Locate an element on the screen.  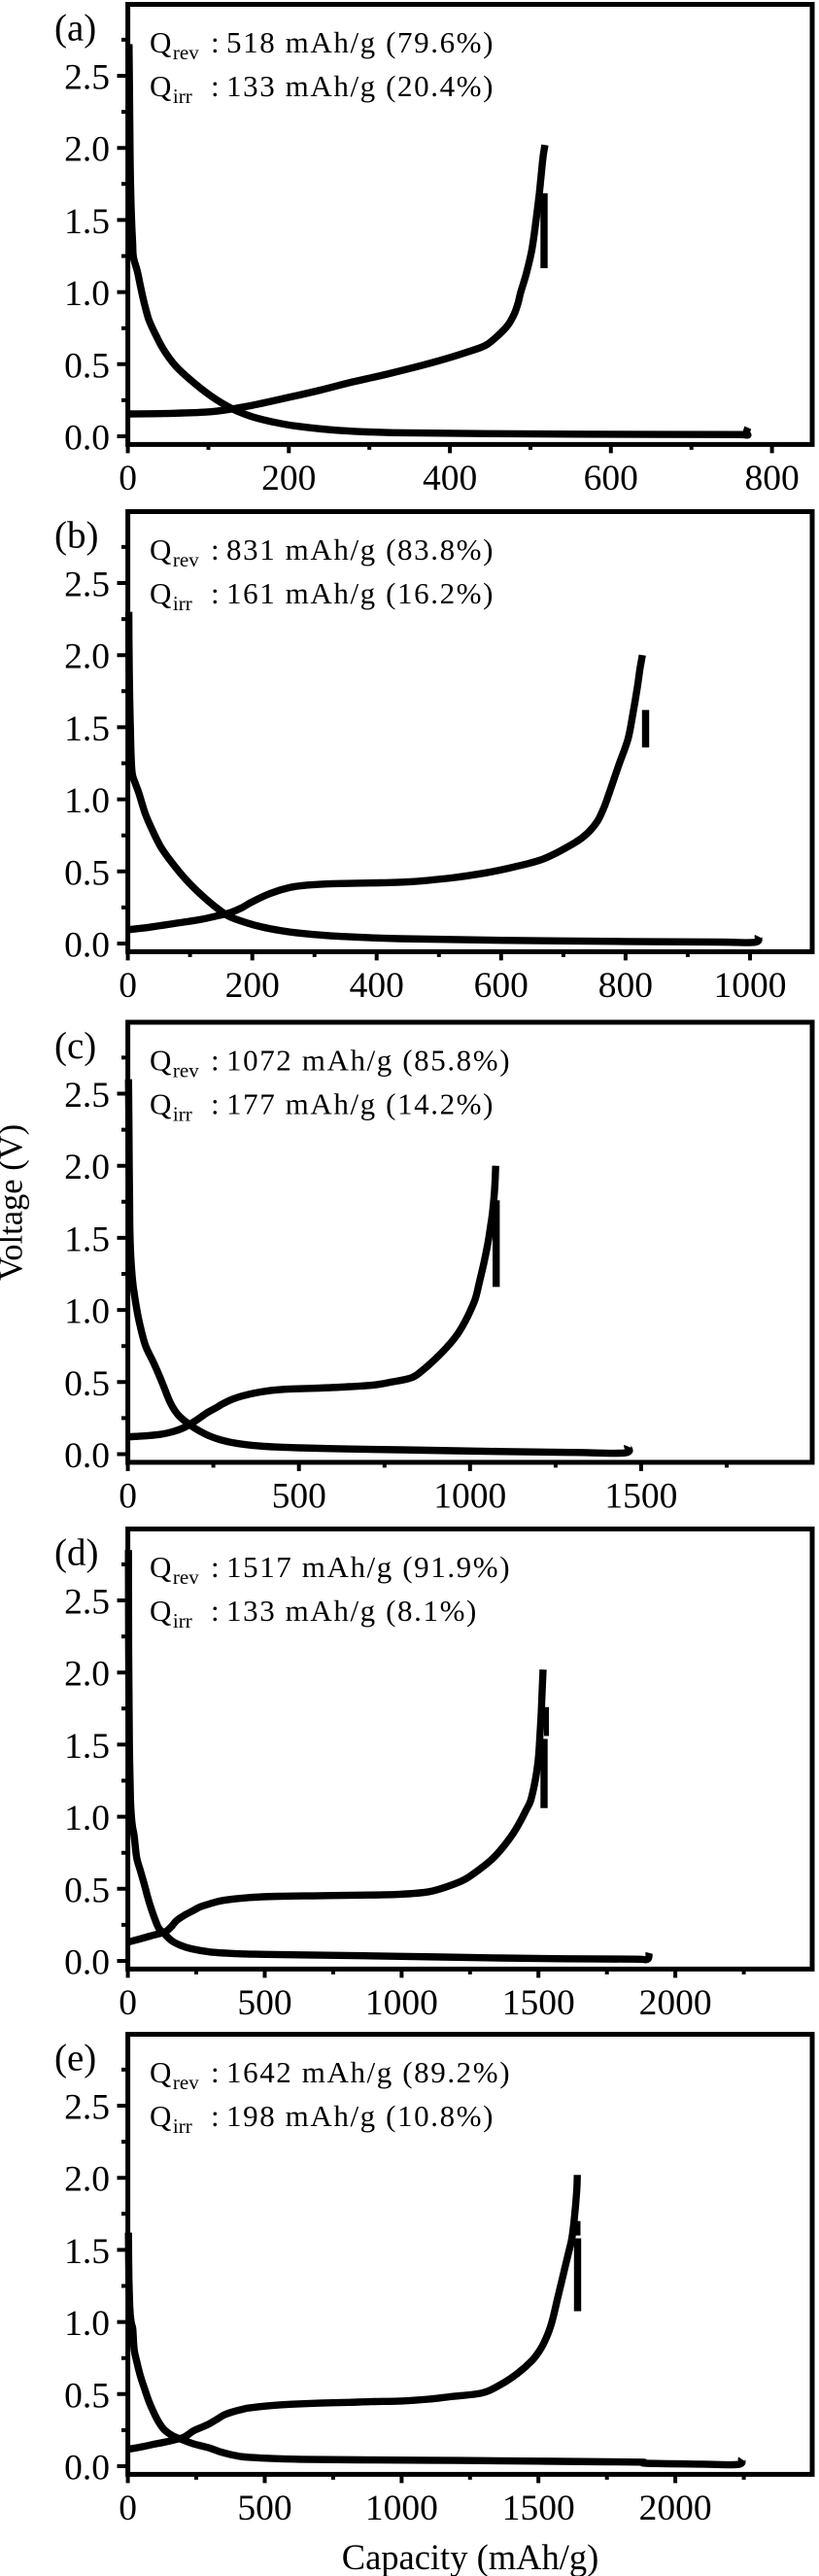
svg-text: 161 mAh/g (16.2%) is located at coordinates (360, 593).